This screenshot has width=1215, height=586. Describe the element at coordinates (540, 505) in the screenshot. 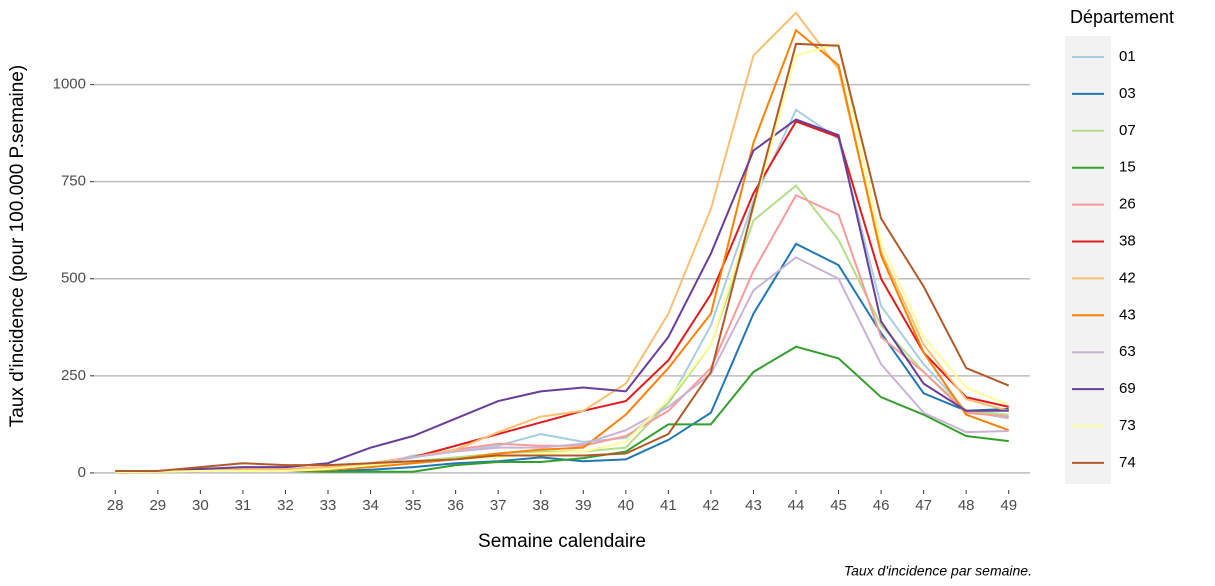

I see `x-tick-label: 38` at that location.